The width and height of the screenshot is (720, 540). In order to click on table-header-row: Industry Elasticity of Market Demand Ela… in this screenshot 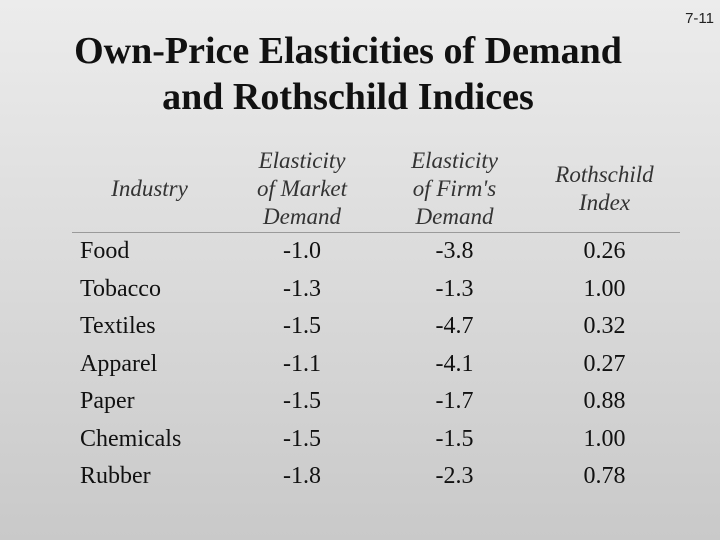, I will do `click(376, 189)`.